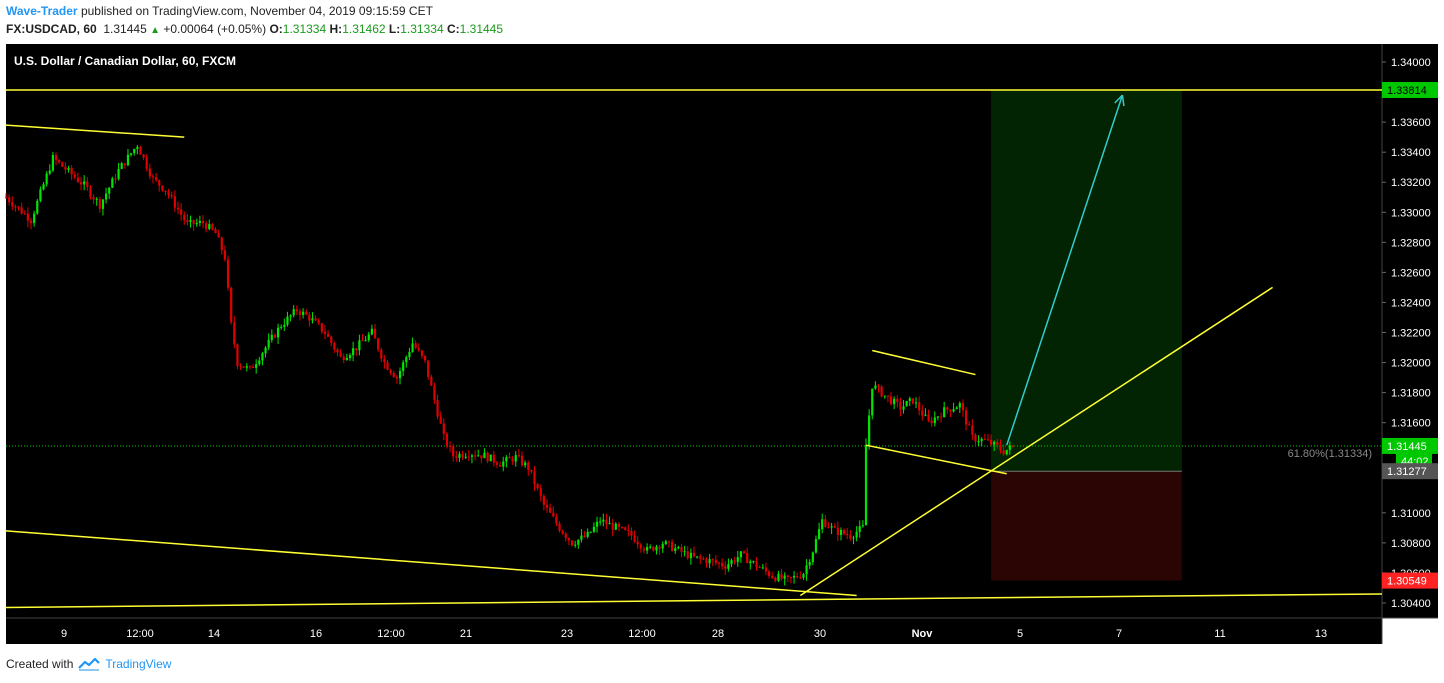 The image size is (1444, 683). I want to click on loss-zone, so click(1086, 526).